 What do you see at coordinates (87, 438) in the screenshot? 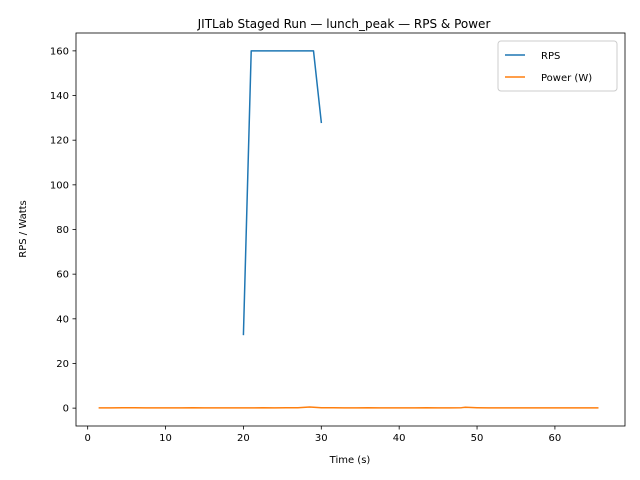
I see `x-tick-label: 0` at bounding box center [87, 438].